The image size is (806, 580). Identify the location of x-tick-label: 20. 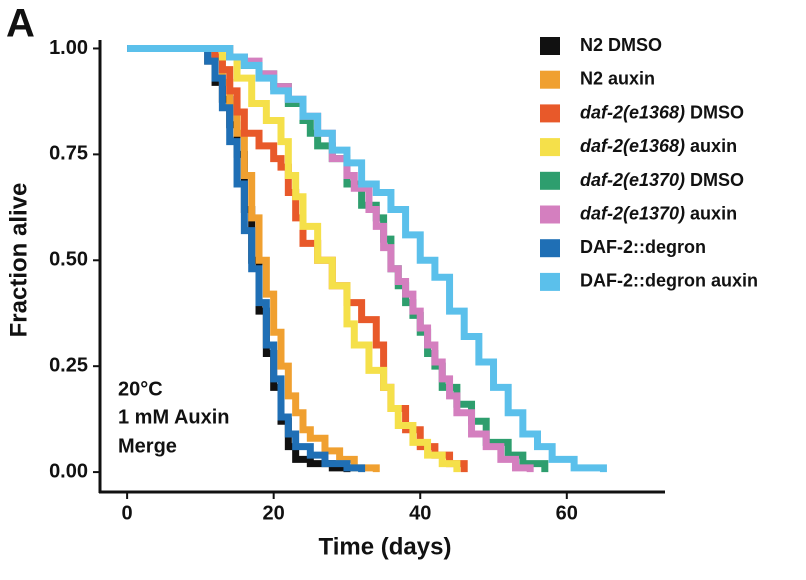
(274, 513).